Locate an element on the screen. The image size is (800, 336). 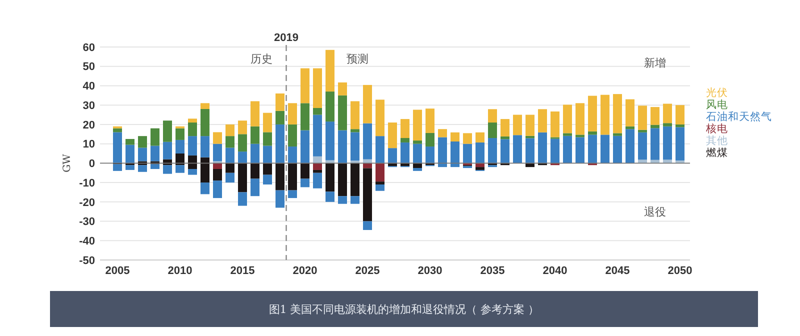
y-tick-label: -30 is located at coordinates (87, 222).